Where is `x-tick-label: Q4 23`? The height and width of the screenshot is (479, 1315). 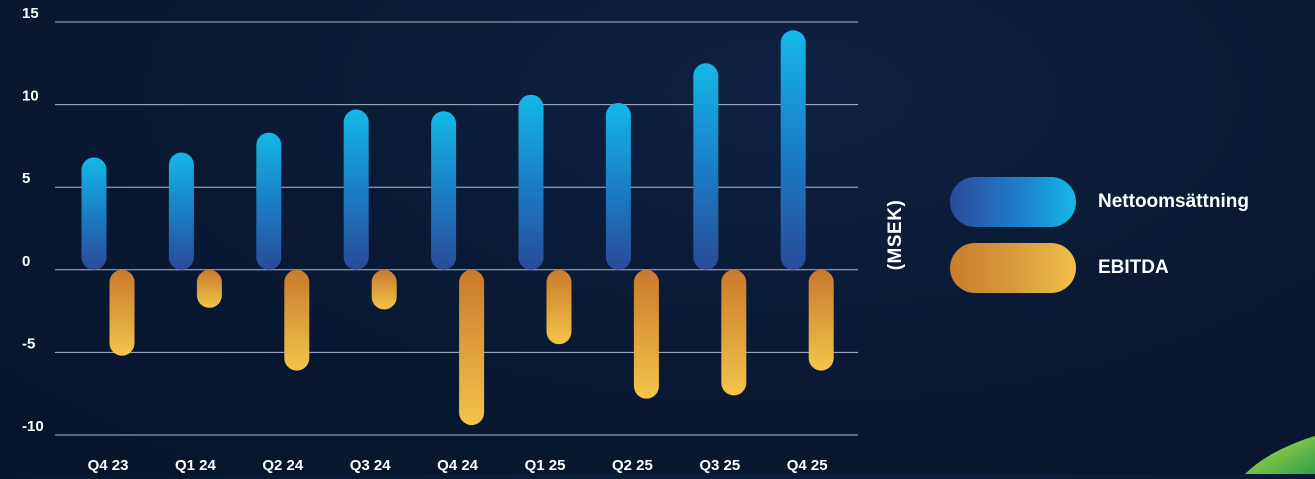
x-tick-label: Q4 23 is located at coordinates (108, 465).